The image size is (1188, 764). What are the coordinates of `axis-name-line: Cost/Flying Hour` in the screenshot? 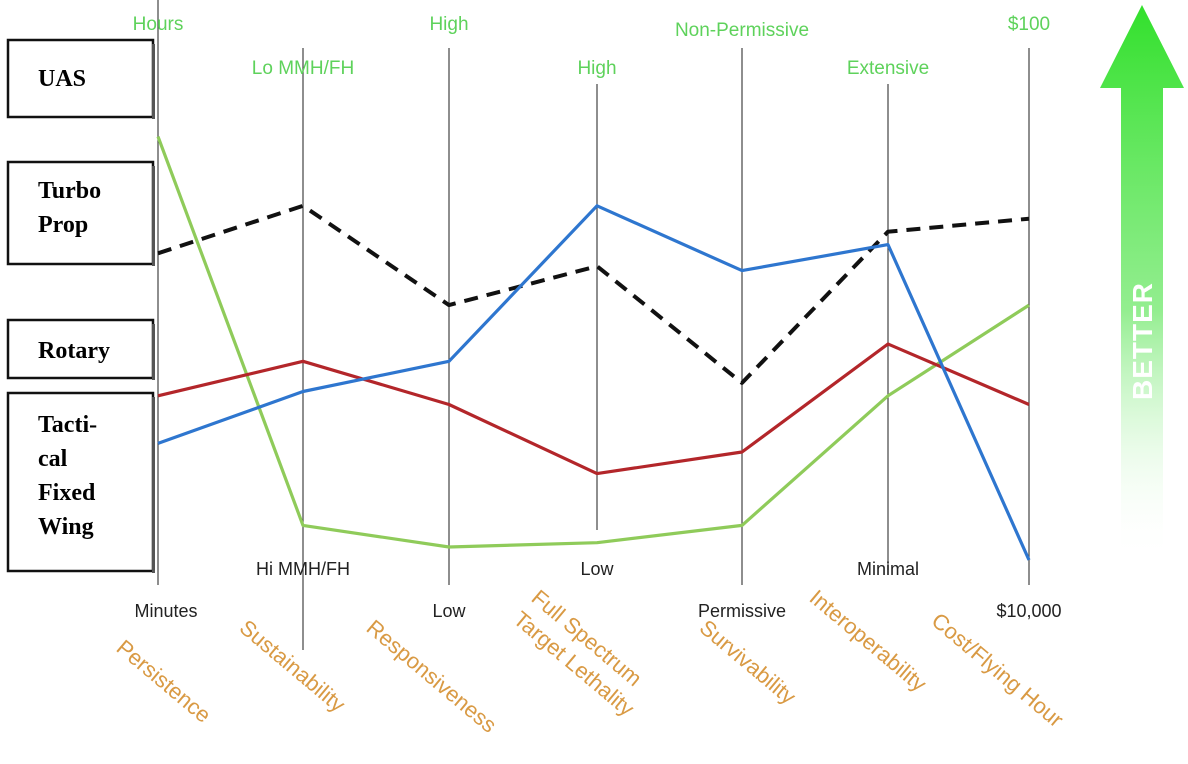 It's located at (998, 670).